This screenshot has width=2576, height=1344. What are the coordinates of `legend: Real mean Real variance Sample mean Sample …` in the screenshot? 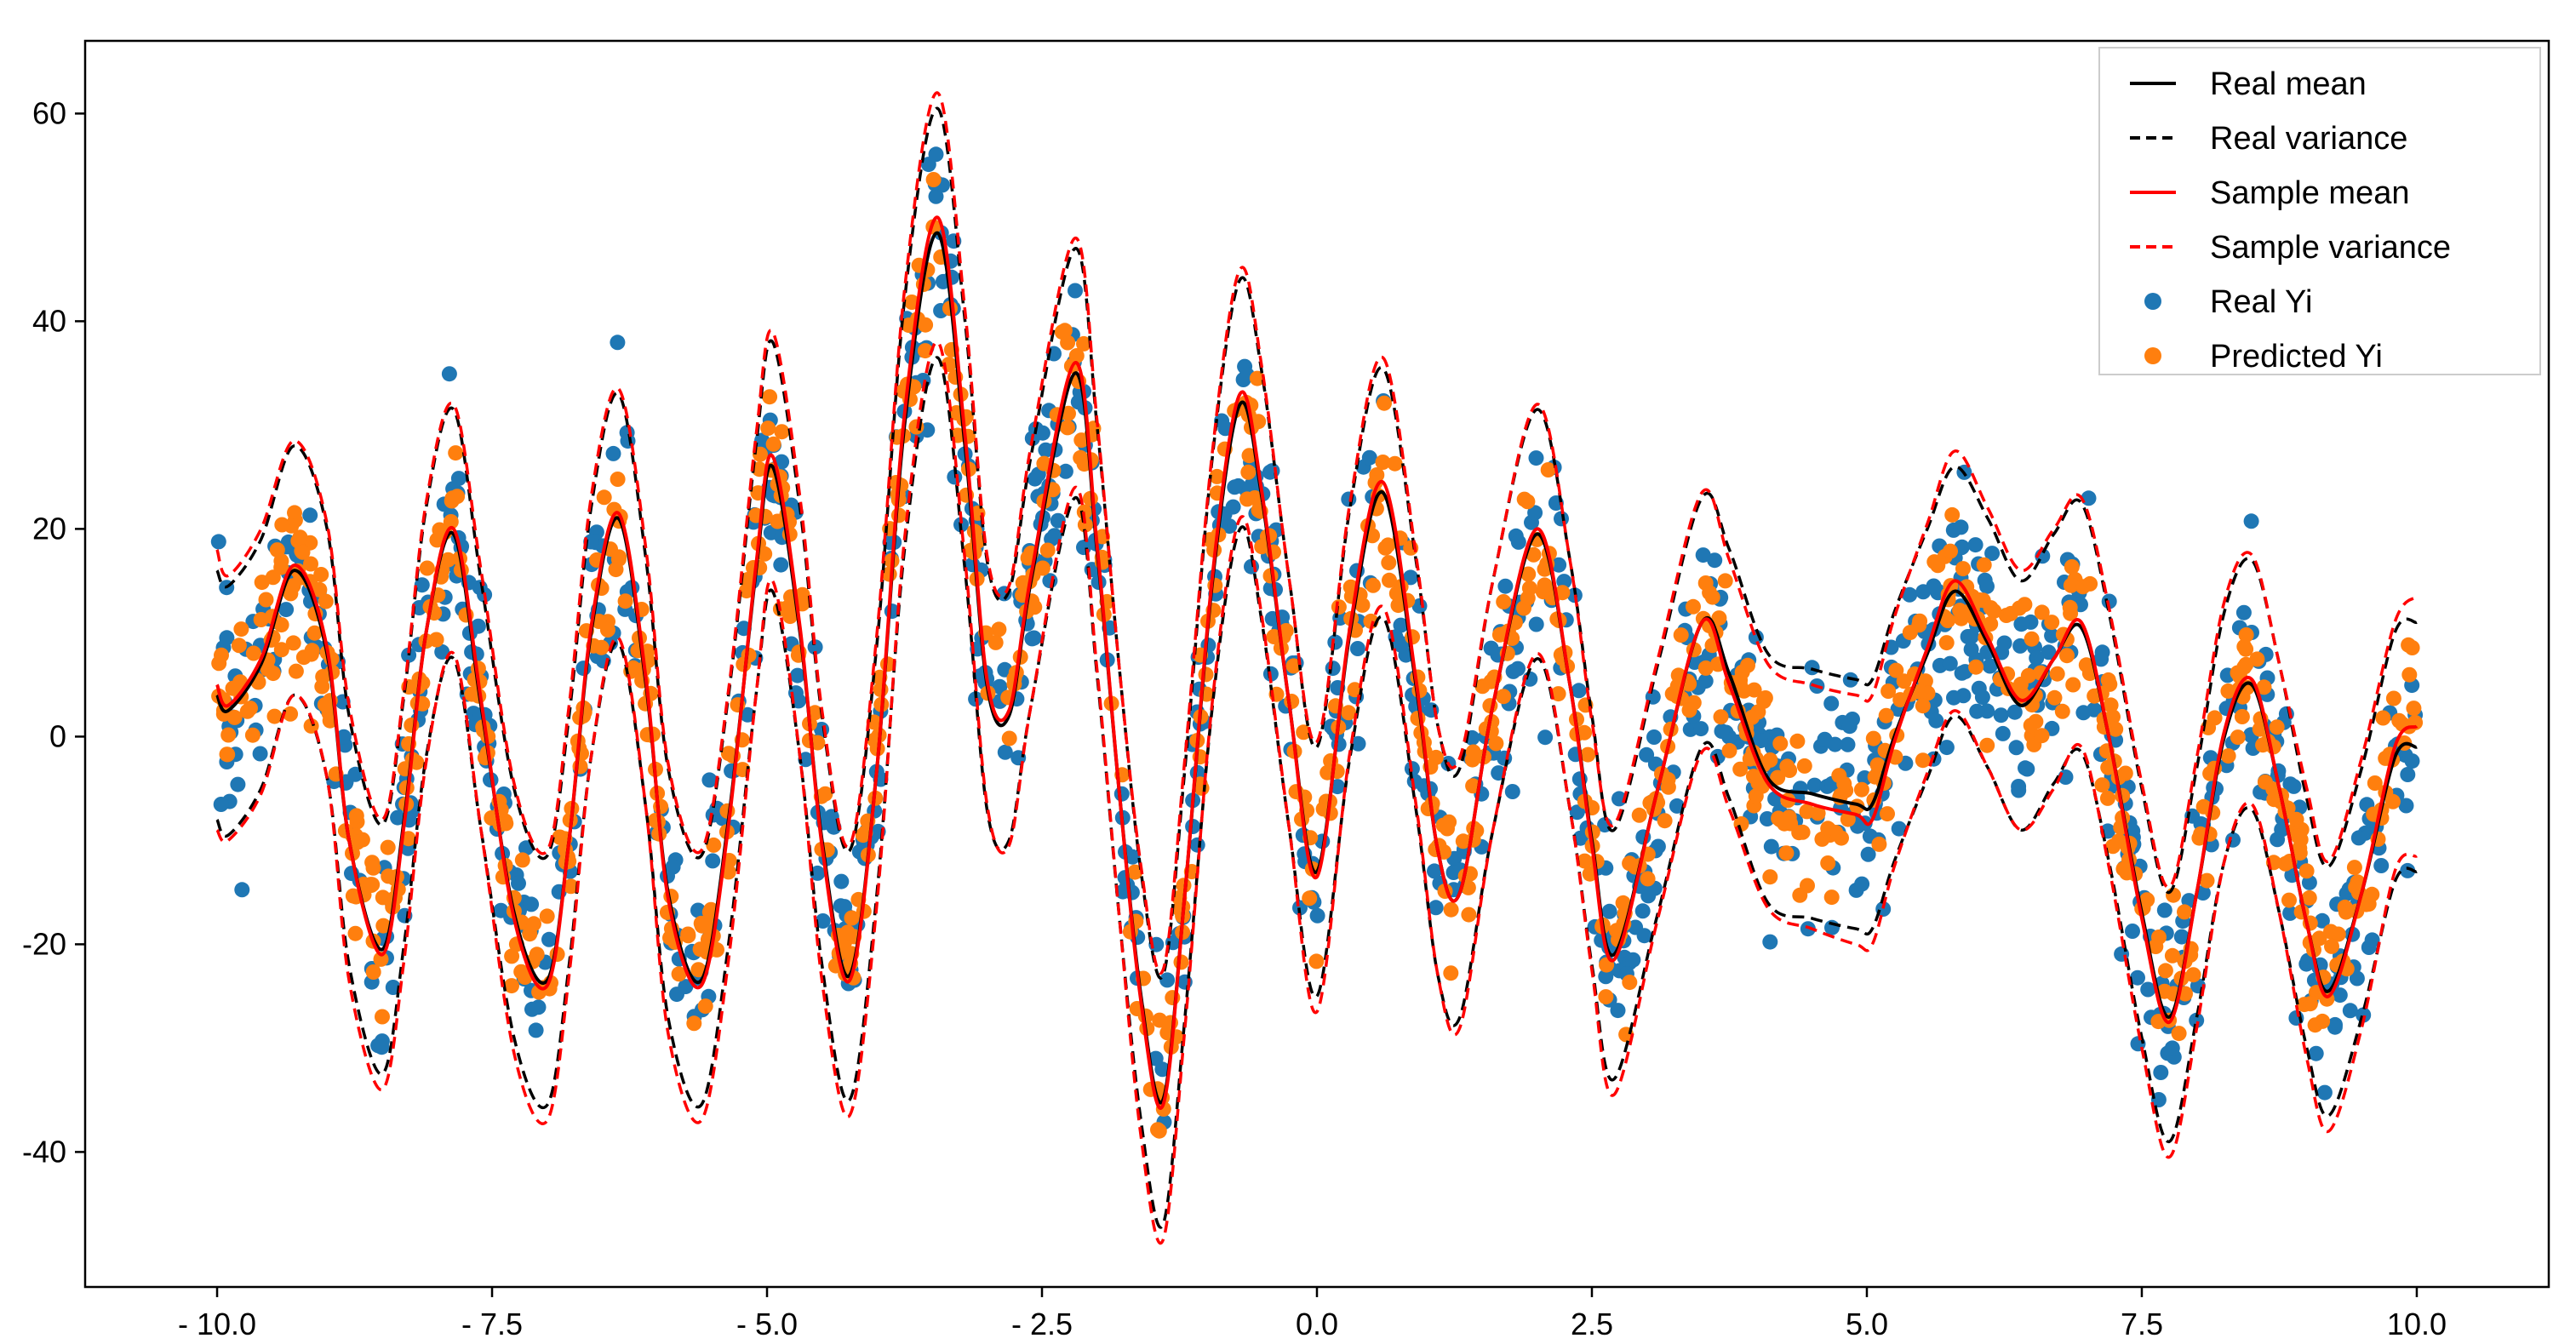 It's located at (2320, 211).